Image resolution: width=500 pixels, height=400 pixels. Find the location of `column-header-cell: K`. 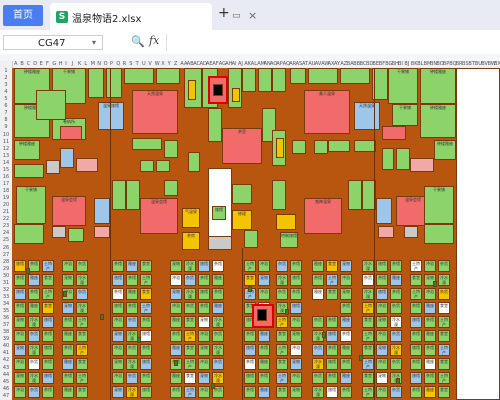

column-header-cell: K is located at coordinates (80, 64).